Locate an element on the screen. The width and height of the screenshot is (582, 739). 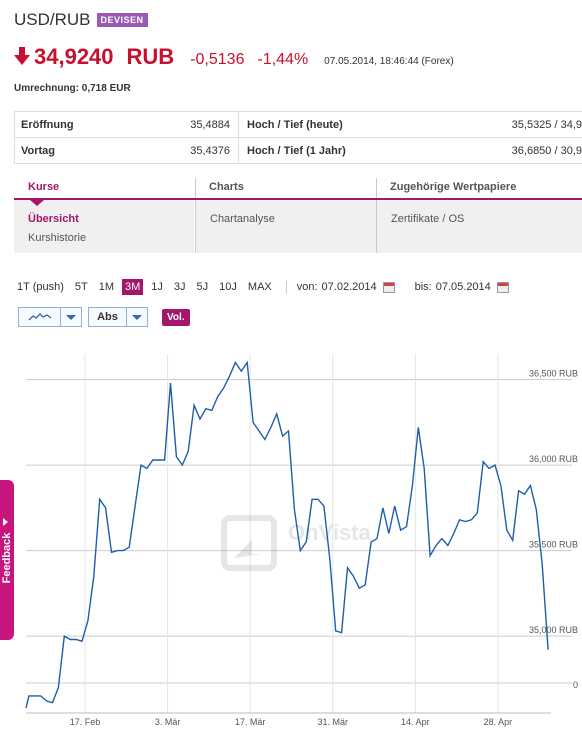
scale-dropdown: Abs is located at coordinates (118, 317).